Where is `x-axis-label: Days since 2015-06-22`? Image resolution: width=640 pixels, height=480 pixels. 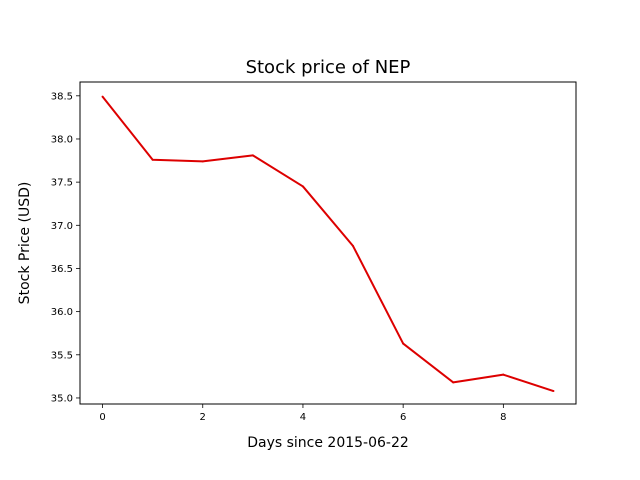
x-axis-label: Days since 2015-06-22 is located at coordinates (328, 443).